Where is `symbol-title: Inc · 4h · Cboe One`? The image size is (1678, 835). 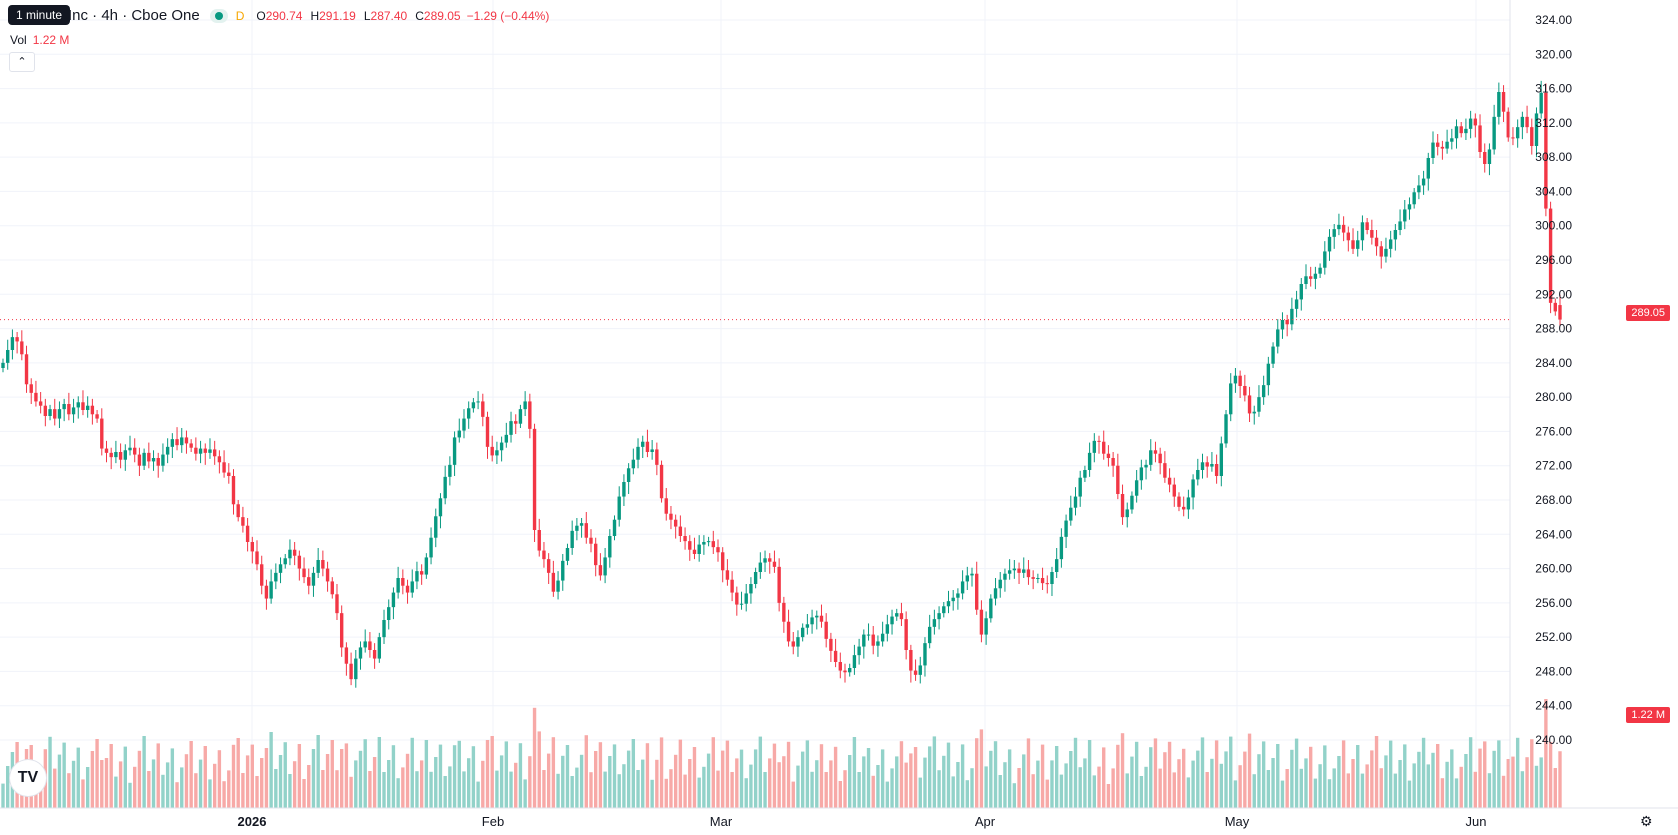
symbol-title: Inc · 4h · Cboe One is located at coordinates (134, 15).